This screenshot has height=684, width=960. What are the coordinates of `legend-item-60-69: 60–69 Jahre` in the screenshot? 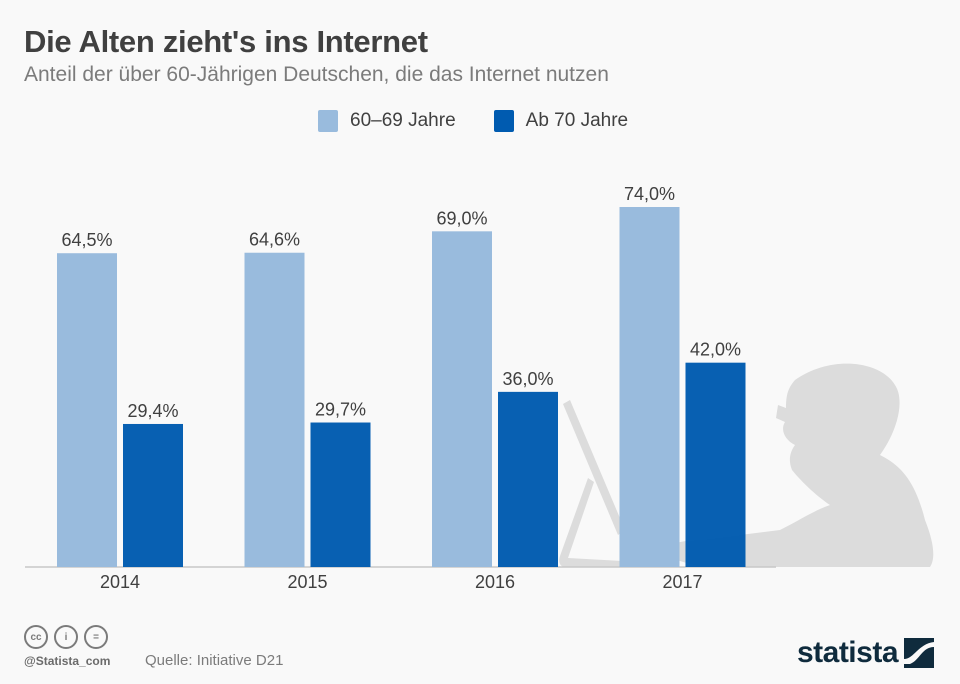 It's located at (387, 121).